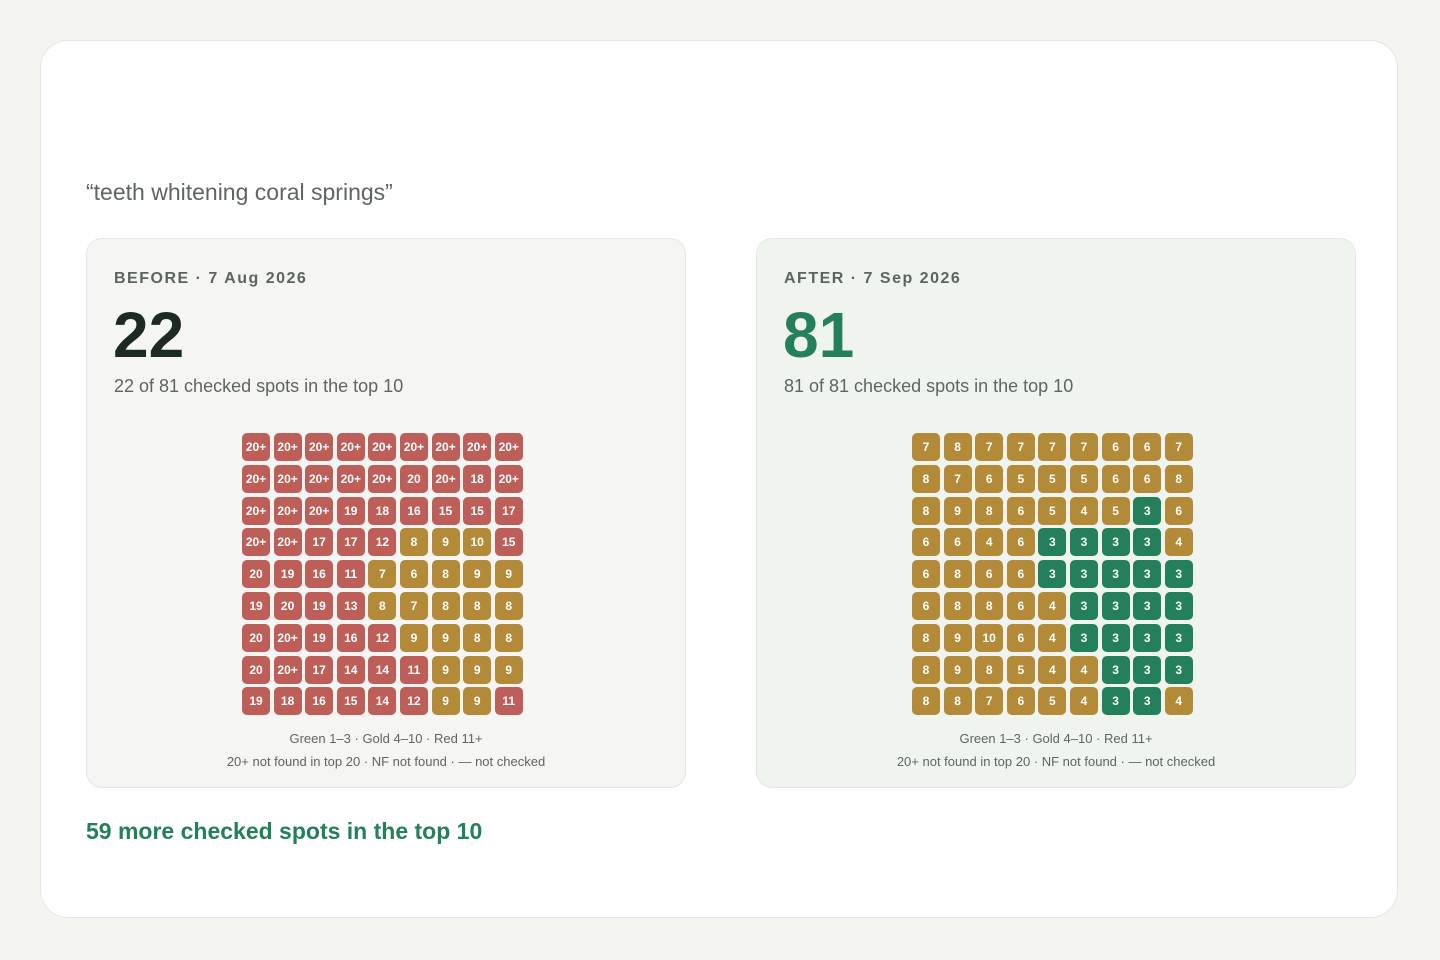 The image size is (1440, 960). What do you see at coordinates (211, 278) in the screenshot?
I see `before-label: BEFORE · 7 Aug 2026` at bounding box center [211, 278].